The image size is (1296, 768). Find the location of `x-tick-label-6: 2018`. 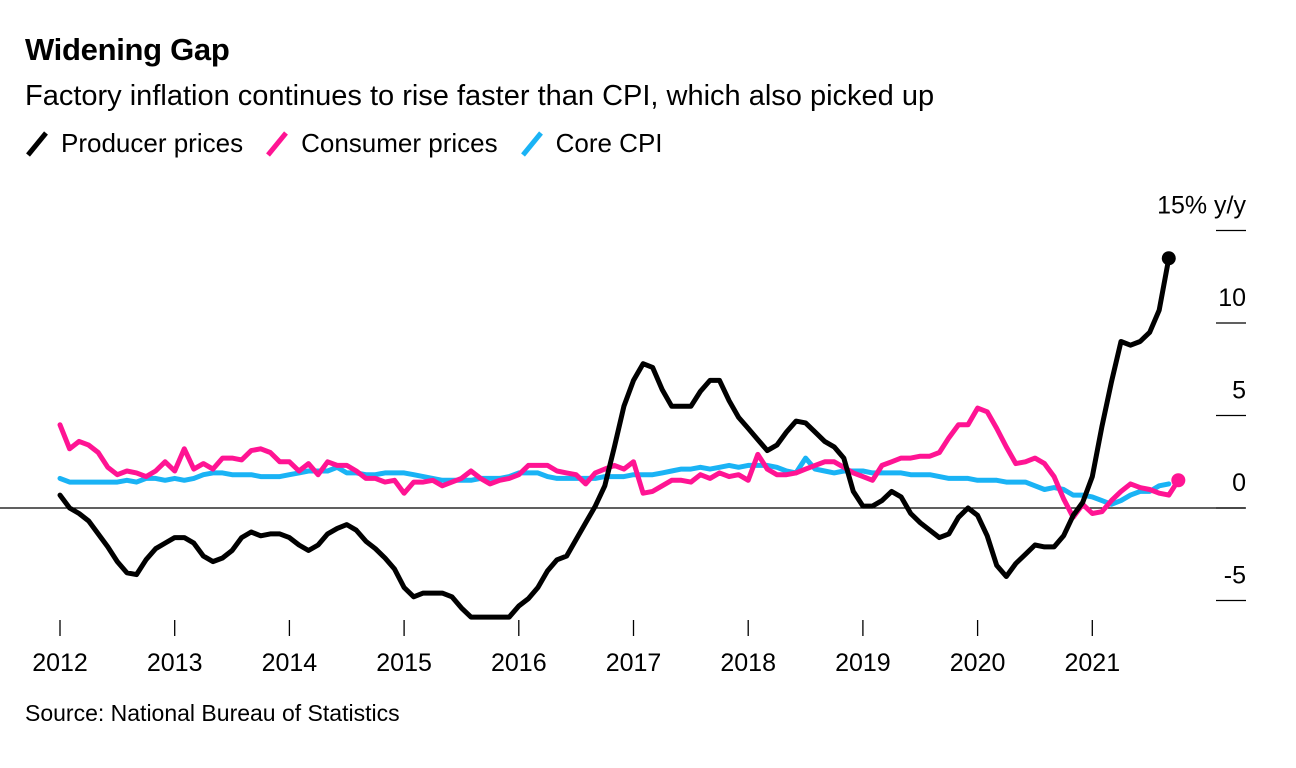

x-tick-label-6: 2018 is located at coordinates (748, 663).